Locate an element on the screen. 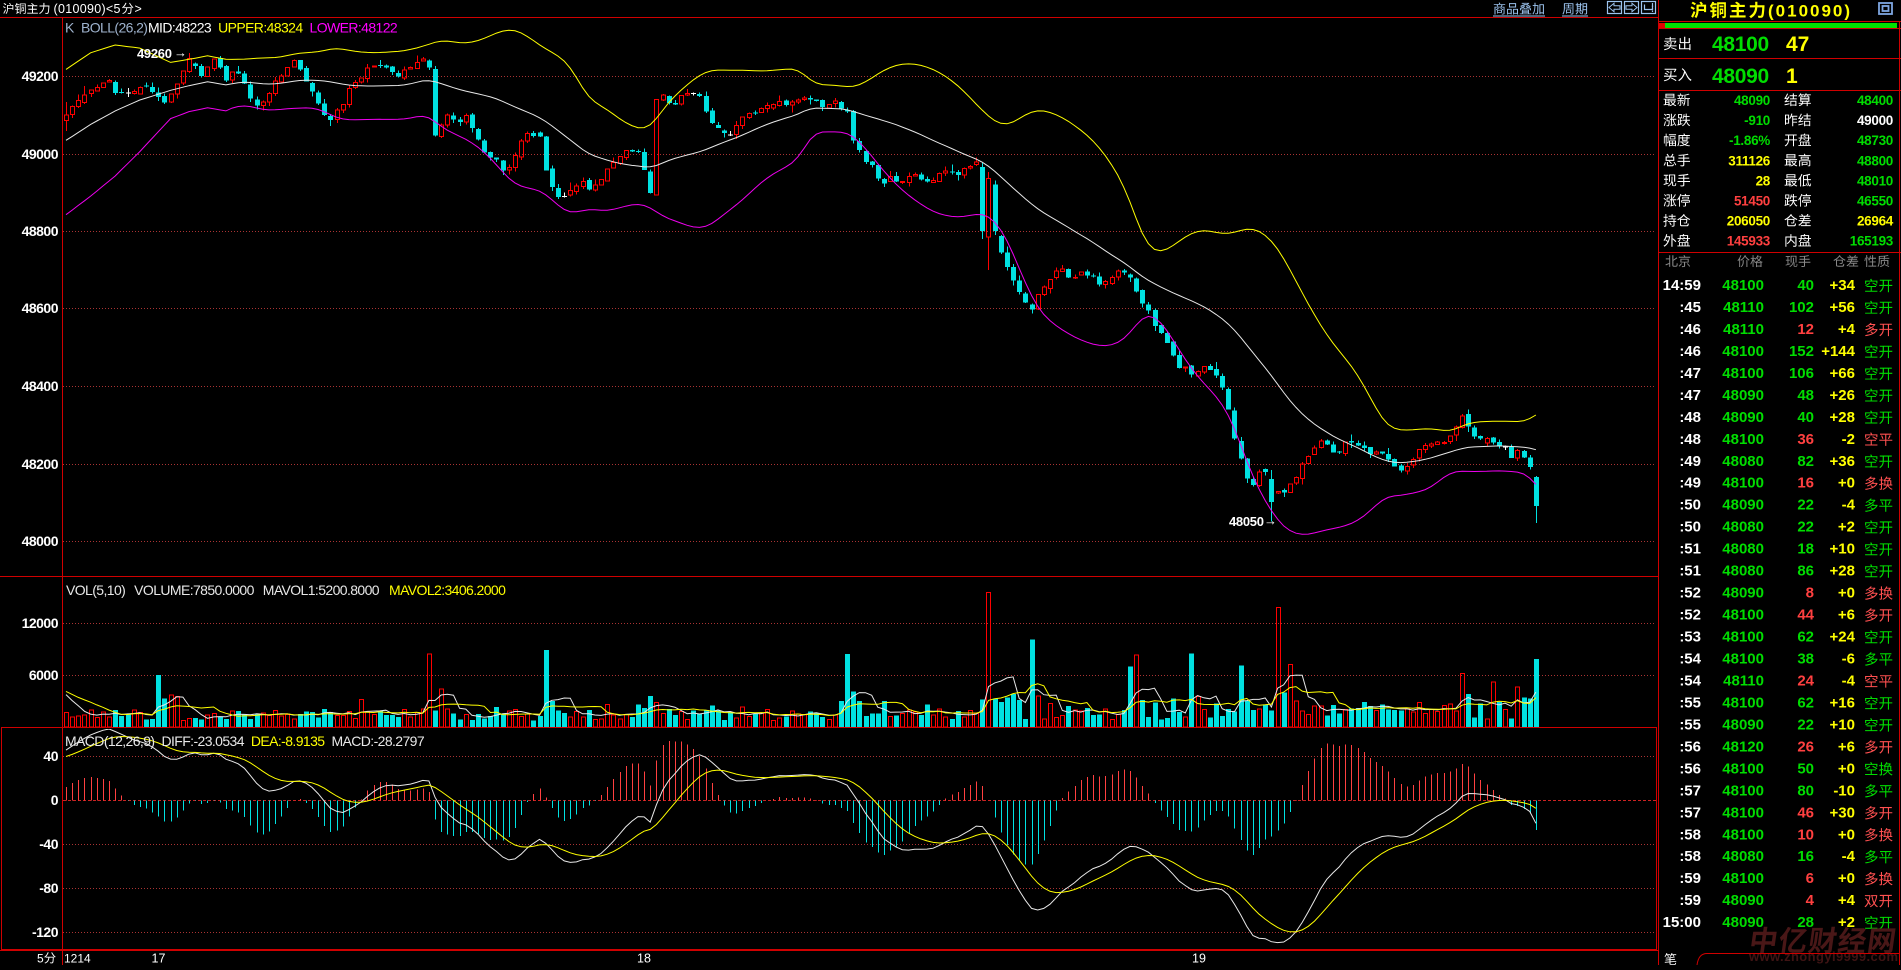 The image size is (1901, 970). svg-text: MAVOL2:3406.2000 is located at coordinates (447, 590).